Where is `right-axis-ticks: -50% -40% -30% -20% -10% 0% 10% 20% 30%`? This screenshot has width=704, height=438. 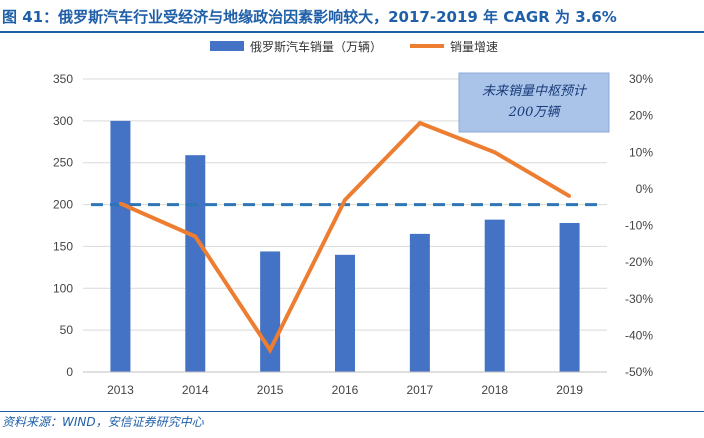
right-axis-ticks: -50% -40% -30% -20% -10% 0% 10% 20% 30% is located at coordinates (639, 225).